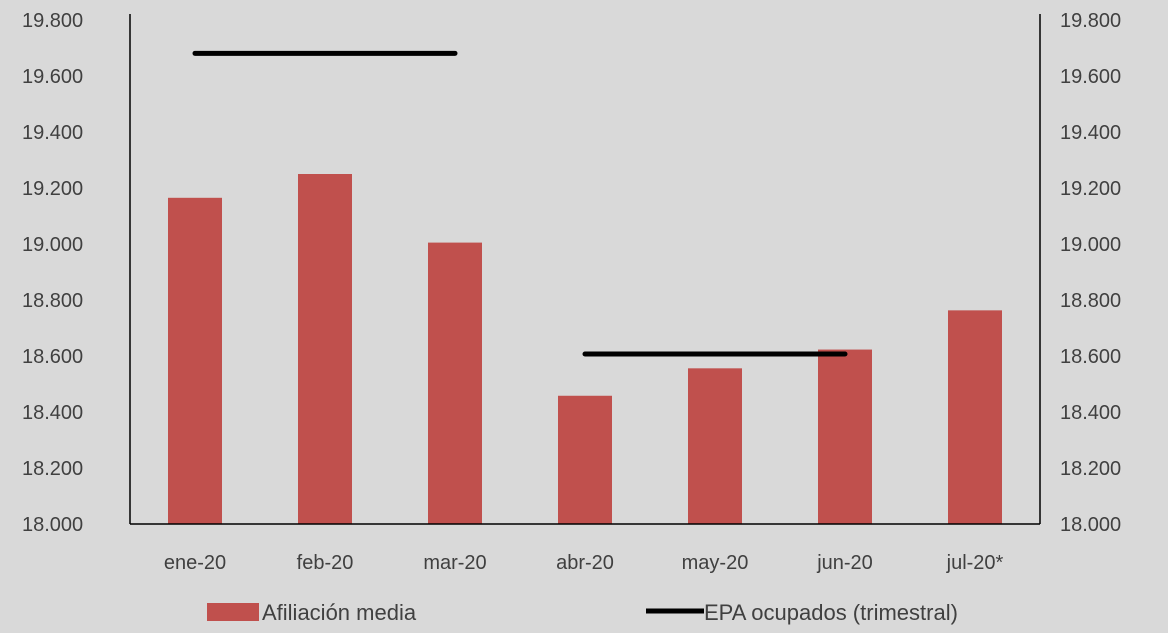 The image size is (1168, 633). I want to click on y-tick-label-right: 18.400, so click(1090, 413).